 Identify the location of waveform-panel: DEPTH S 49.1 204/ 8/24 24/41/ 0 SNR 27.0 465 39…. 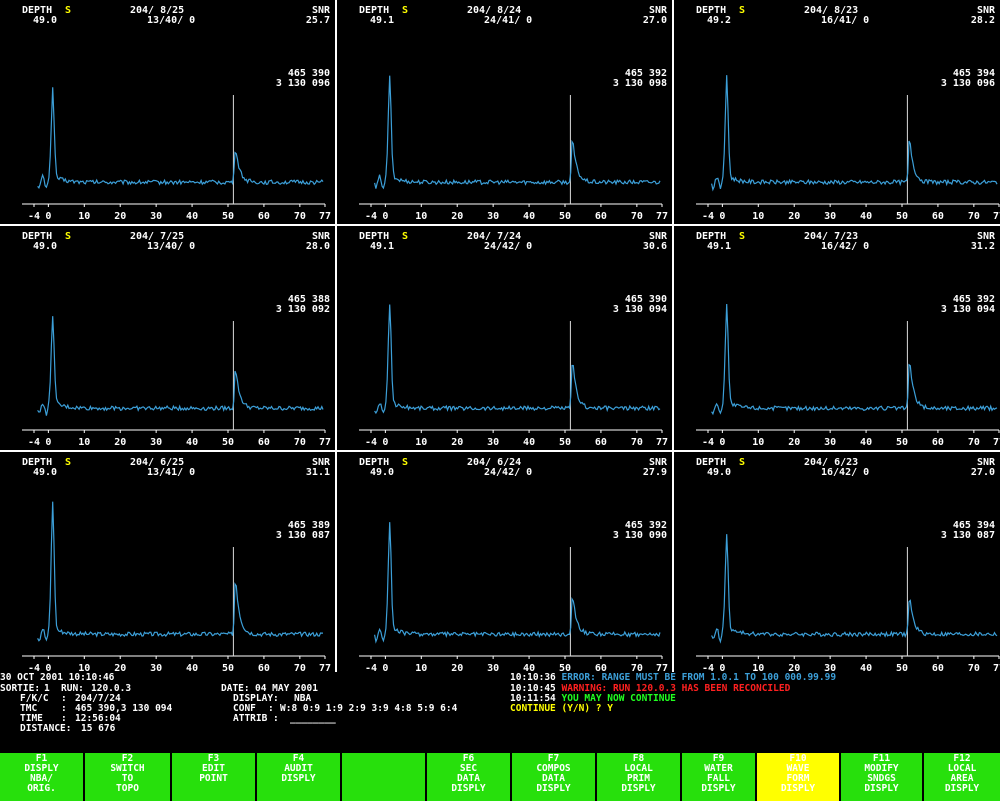
(504, 112).